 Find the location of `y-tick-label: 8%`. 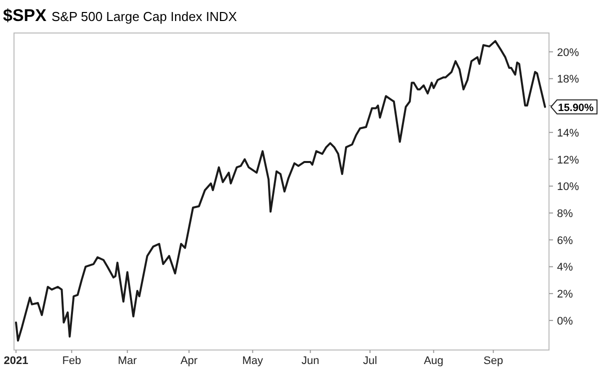

y-tick-label: 8% is located at coordinates (565, 214).